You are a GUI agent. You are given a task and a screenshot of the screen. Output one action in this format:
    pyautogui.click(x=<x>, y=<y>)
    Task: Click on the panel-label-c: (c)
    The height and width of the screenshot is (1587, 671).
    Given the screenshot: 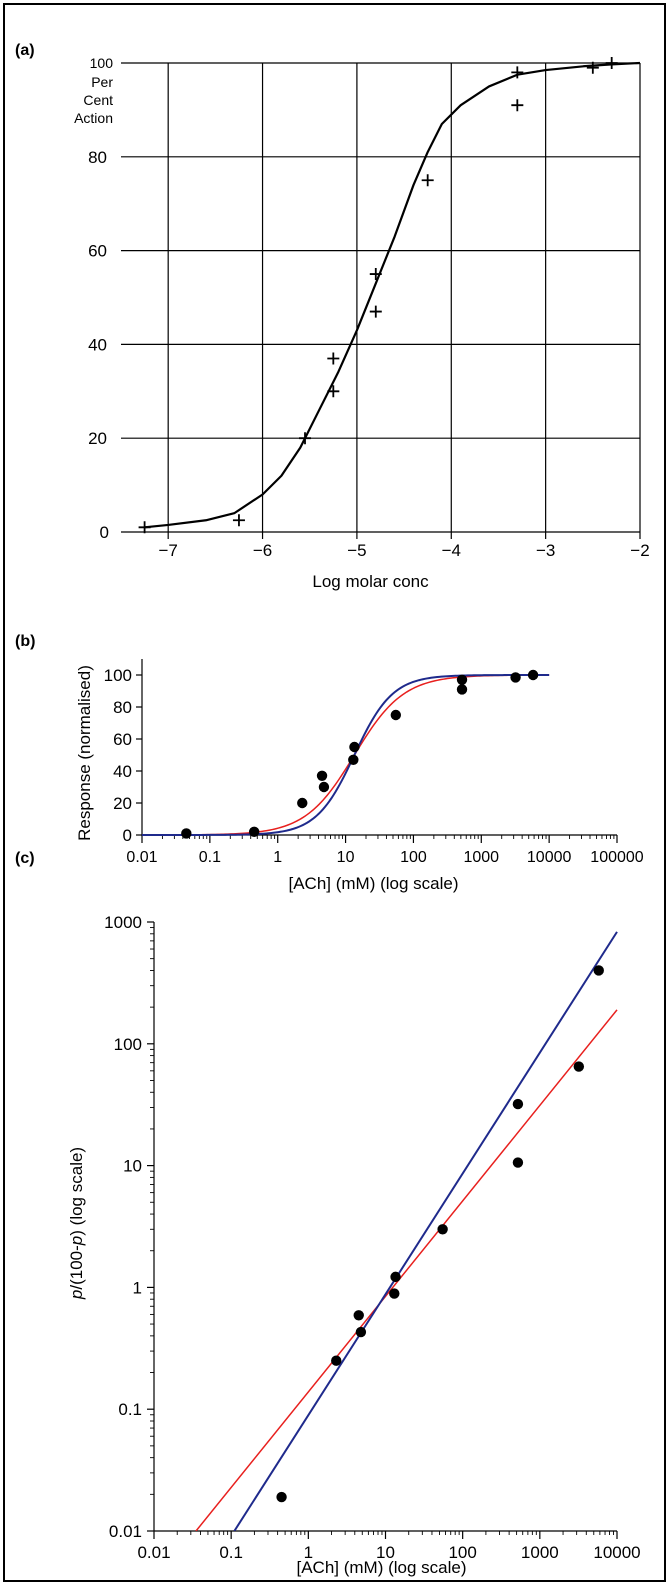 What is the action you would take?
    pyautogui.click(x=25, y=858)
    